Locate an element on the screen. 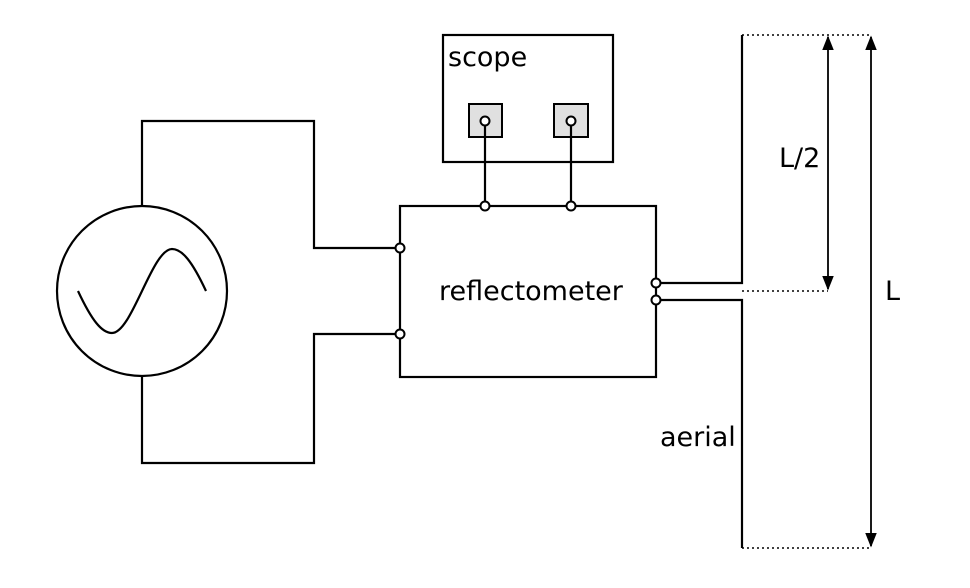 Image resolution: width=970 pixels, height=588 pixels. sine-wave-icon is located at coordinates (142, 291).